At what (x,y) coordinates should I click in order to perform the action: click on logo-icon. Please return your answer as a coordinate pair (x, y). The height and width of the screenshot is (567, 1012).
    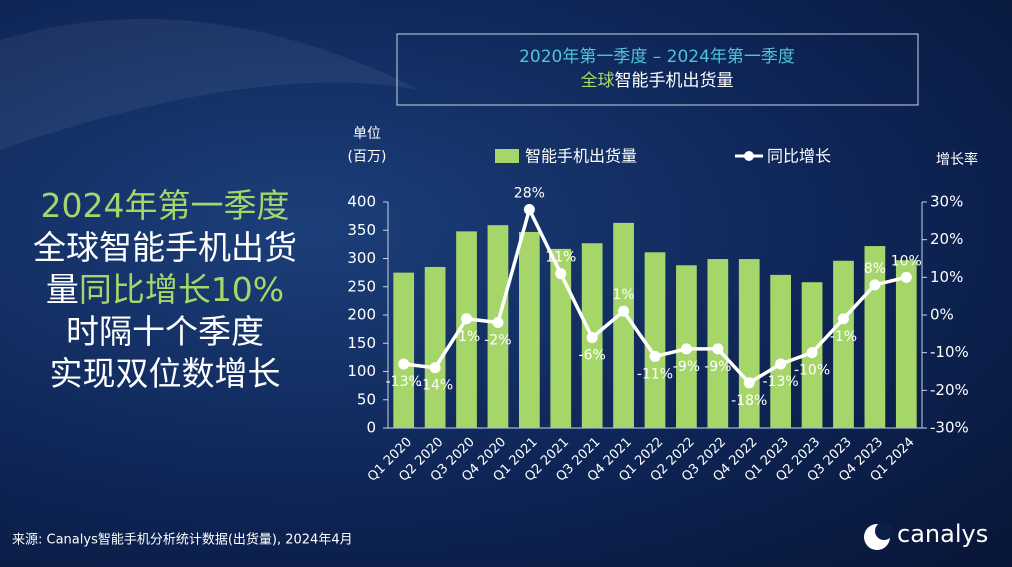
    Looking at the image, I should click on (884, 531).